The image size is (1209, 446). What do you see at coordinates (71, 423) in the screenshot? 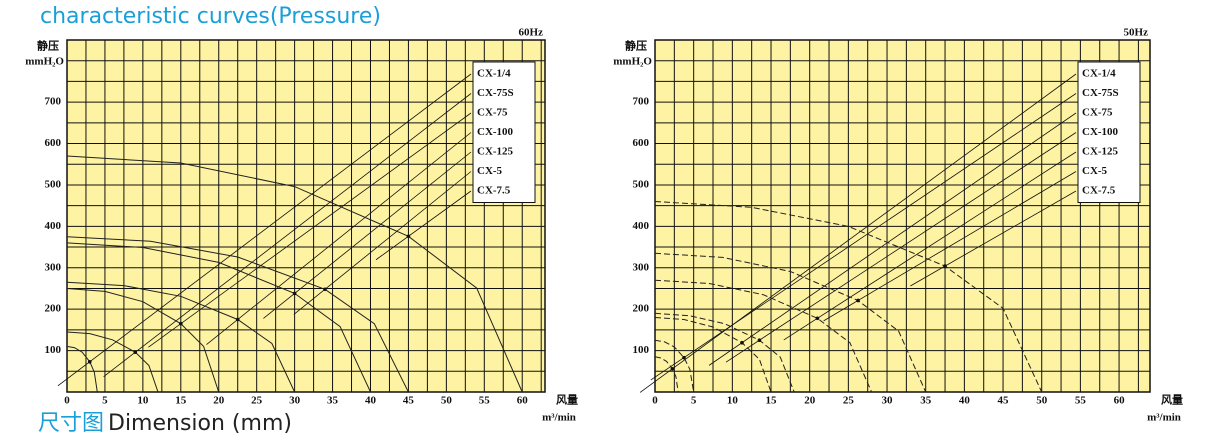
I see `footer-zh: 尺寸图` at bounding box center [71, 423].